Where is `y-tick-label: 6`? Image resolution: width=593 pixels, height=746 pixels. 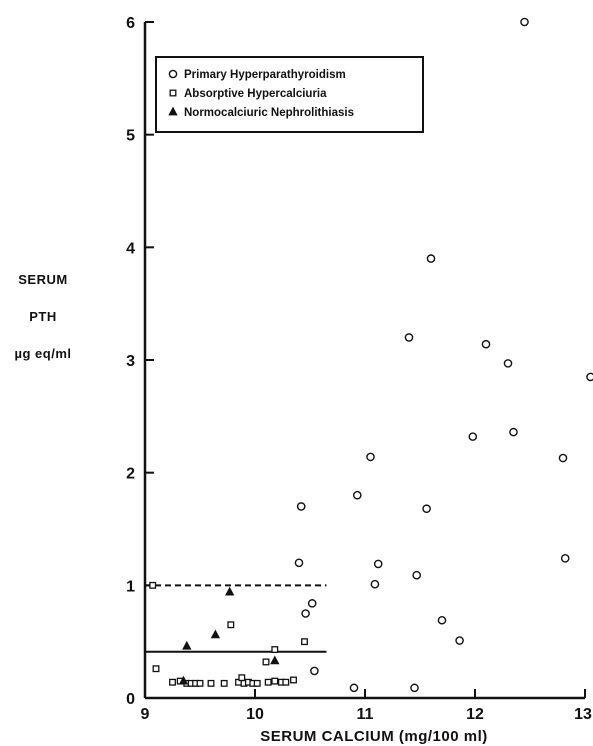
y-tick-label: 6 is located at coordinates (130, 23).